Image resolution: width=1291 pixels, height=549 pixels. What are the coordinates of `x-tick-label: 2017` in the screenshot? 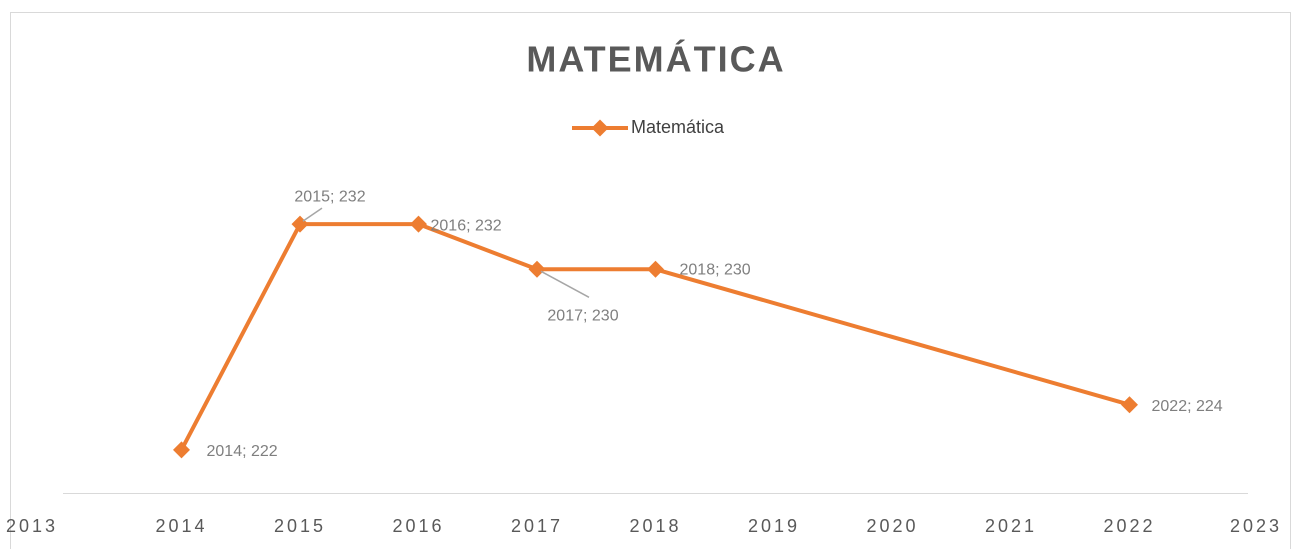 It's located at (537, 526).